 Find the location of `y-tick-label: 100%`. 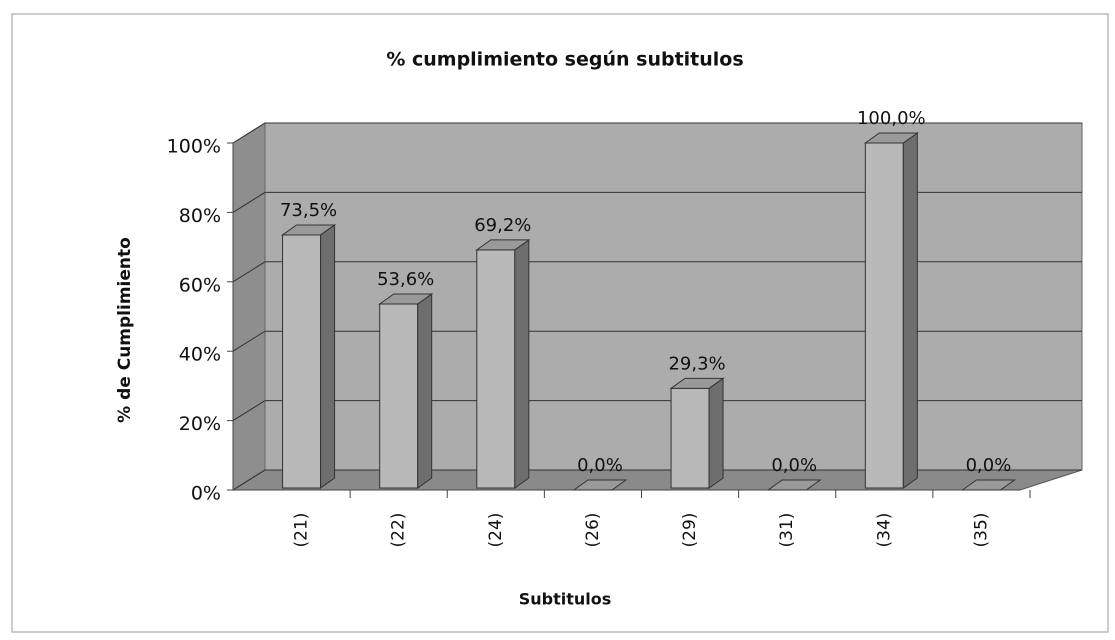

y-tick-label: 100% is located at coordinates (194, 147).